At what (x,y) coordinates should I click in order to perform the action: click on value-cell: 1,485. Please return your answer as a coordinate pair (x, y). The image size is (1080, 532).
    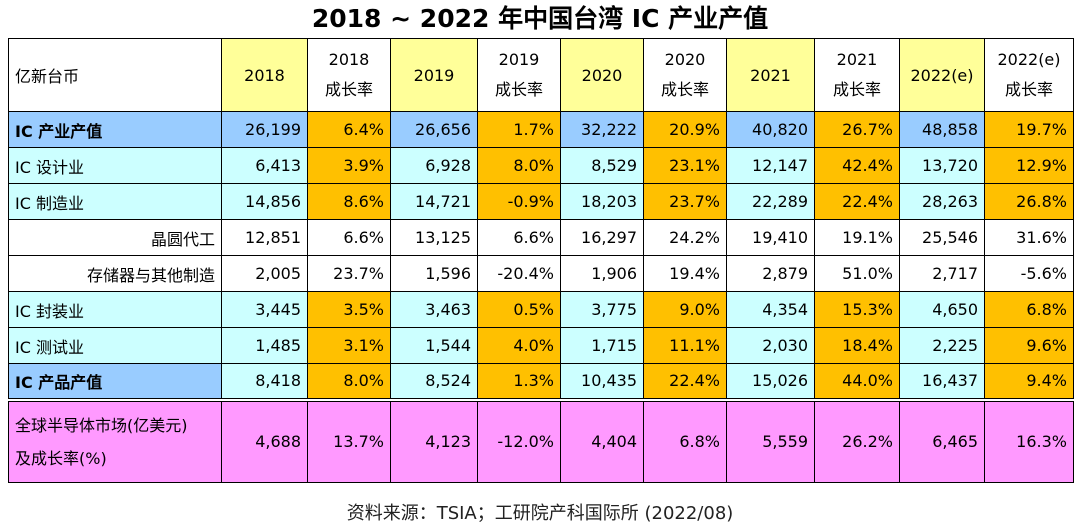
    Looking at the image, I should click on (264, 345).